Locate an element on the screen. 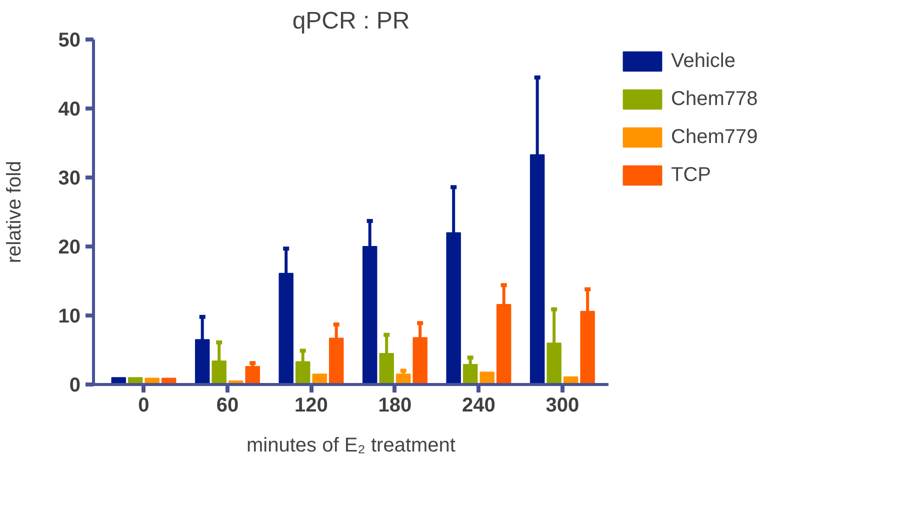 The height and width of the screenshot is (521, 908). y-axis-title: relative fold is located at coordinates (14, 212).